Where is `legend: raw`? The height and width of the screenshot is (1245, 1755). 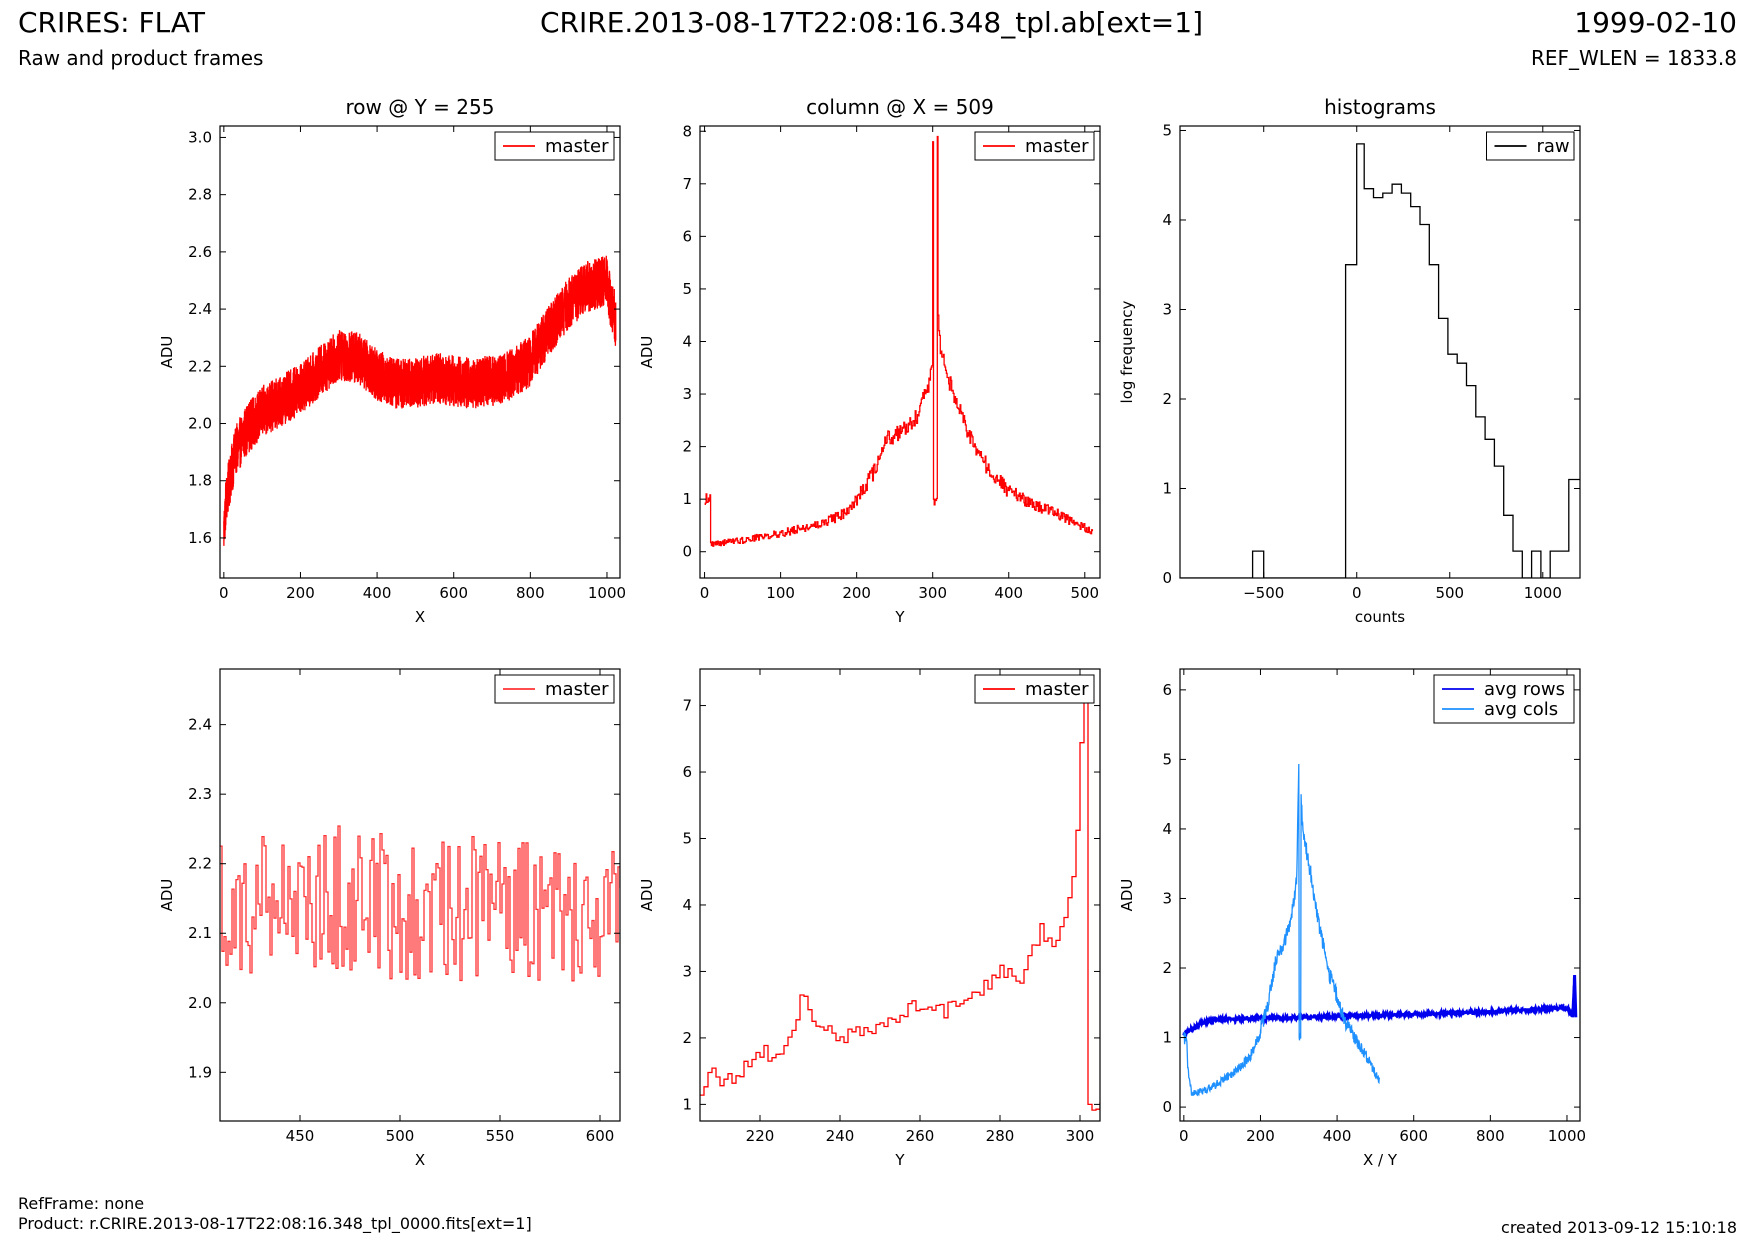 legend: raw is located at coordinates (1530, 146).